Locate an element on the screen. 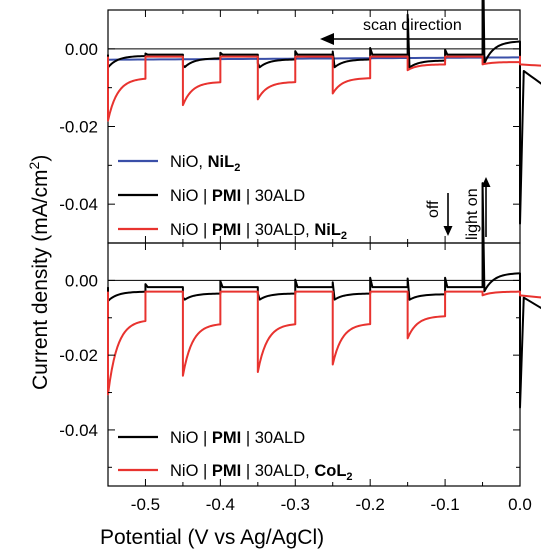 This screenshot has width=541, height=554. bottom-y-tick-label: 0.00 is located at coordinates (81, 280).